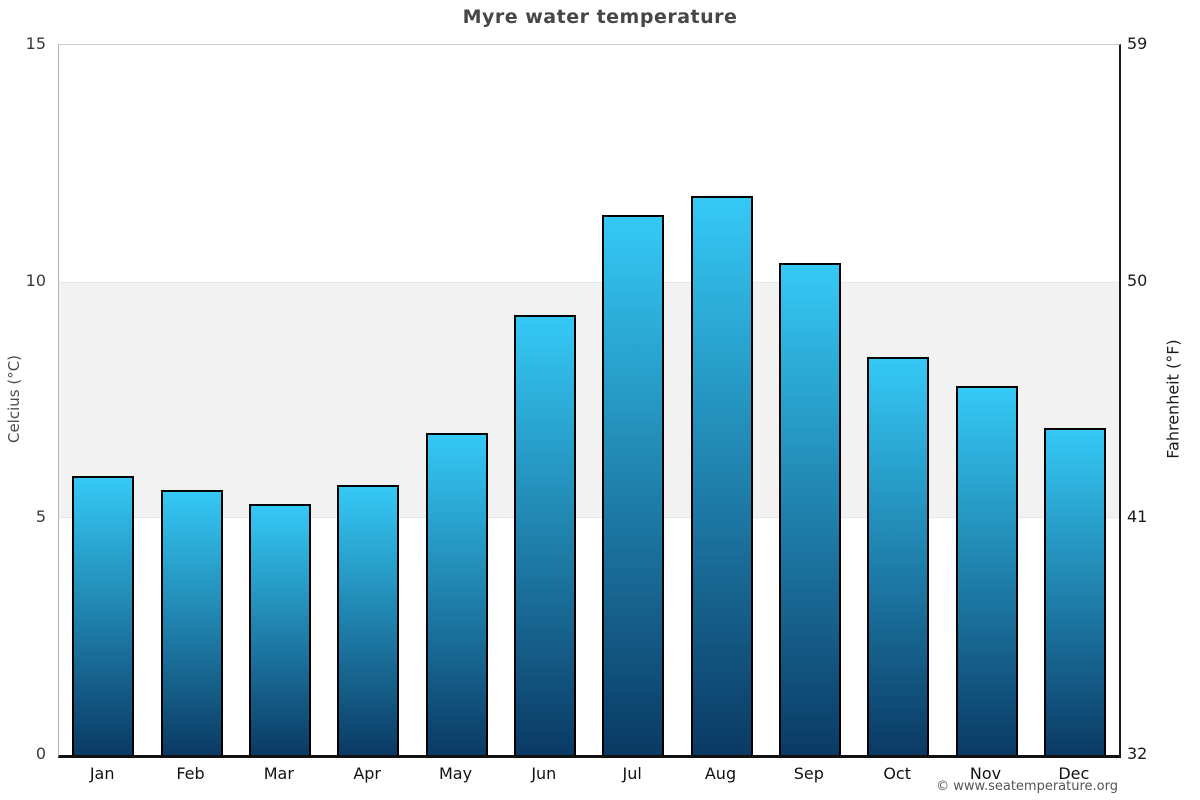  What do you see at coordinates (191, 622) in the screenshot?
I see `bar-feb` at bounding box center [191, 622].